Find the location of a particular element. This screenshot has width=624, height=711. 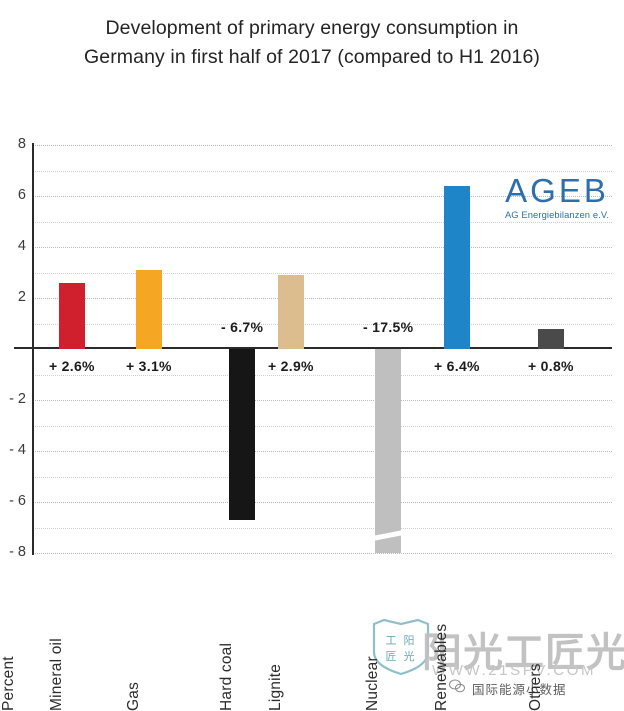

ageb-logo-text: AGEB is located at coordinates (557, 190).